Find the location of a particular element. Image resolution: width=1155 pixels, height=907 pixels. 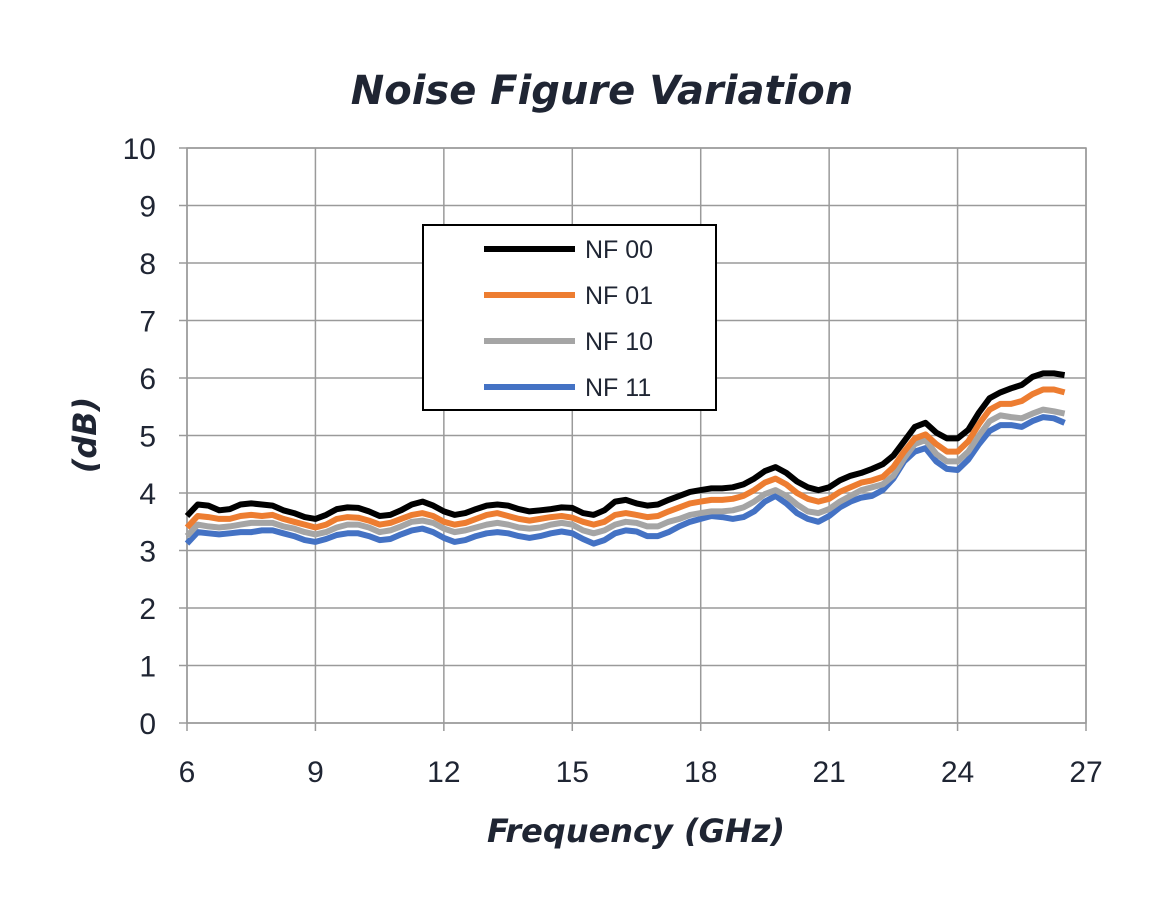

legend-box is located at coordinates (569, 317).